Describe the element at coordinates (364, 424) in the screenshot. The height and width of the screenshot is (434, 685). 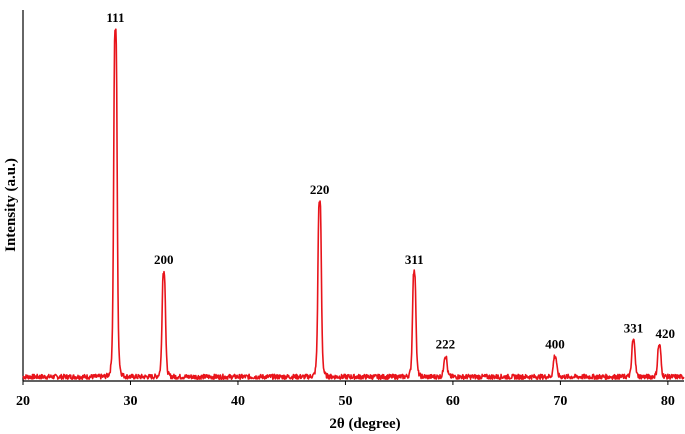
I see `x-axis-label: 2θ (degree)` at that location.